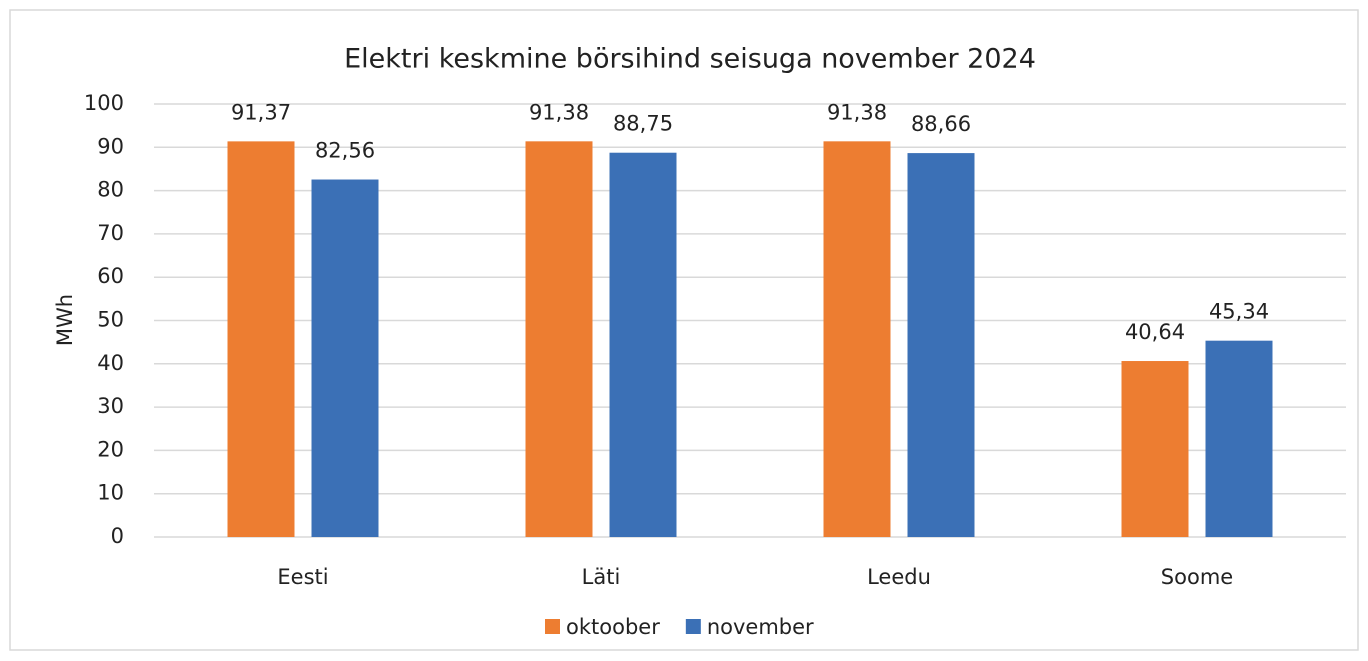  Describe the element at coordinates (760, 627) in the screenshot. I see `legend-label: november` at that location.